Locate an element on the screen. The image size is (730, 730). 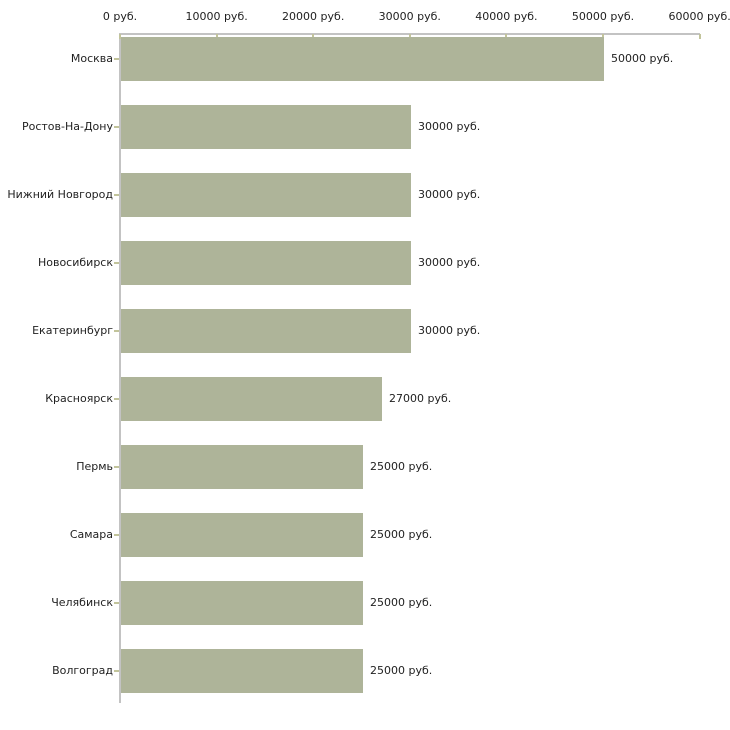
category-label: Челябинск is located at coordinates (82, 602).